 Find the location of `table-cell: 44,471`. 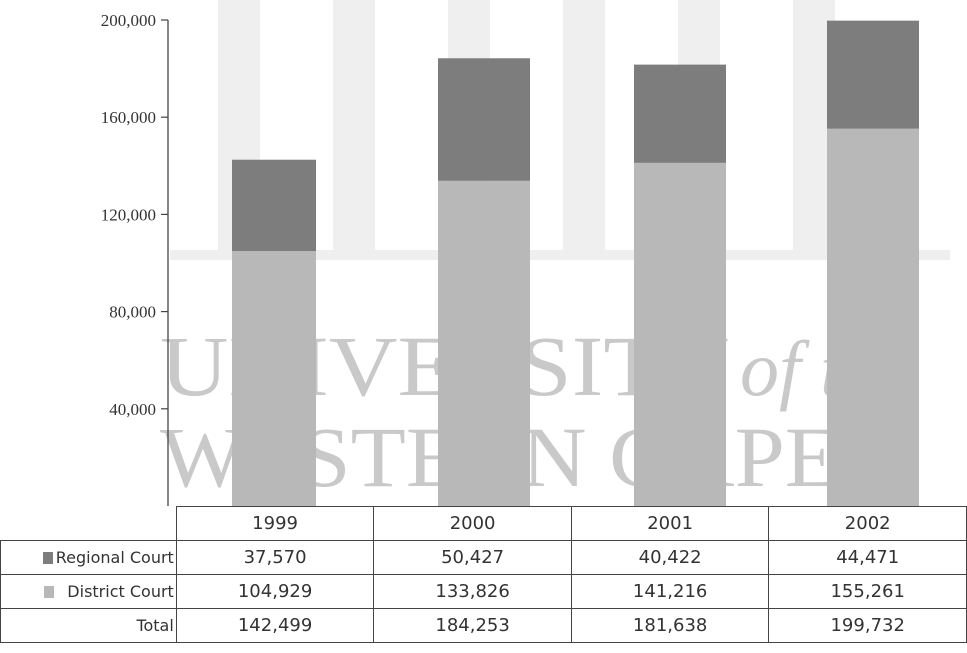

table-cell: 44,471 is located at coordinates (867, 557).